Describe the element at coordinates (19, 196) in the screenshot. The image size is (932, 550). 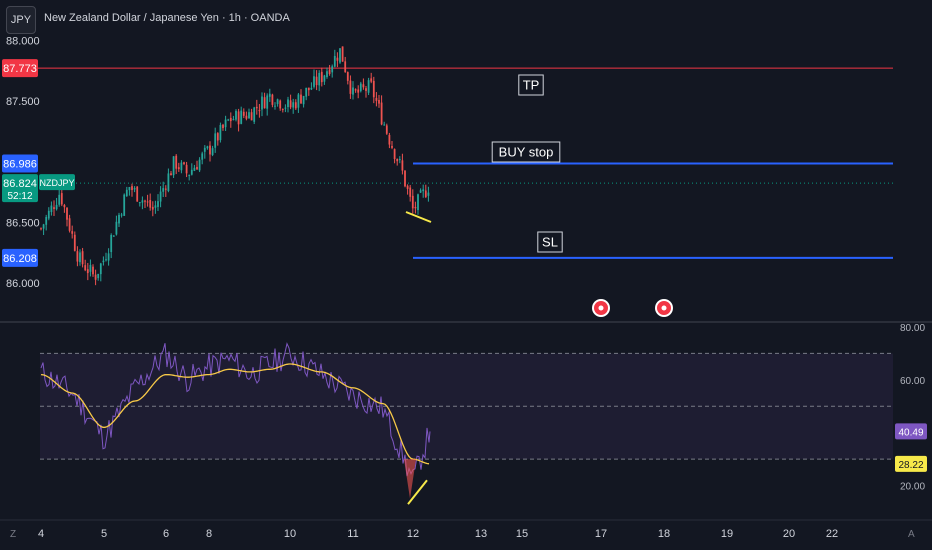
I see `countdown-text: 52:12` at that location.